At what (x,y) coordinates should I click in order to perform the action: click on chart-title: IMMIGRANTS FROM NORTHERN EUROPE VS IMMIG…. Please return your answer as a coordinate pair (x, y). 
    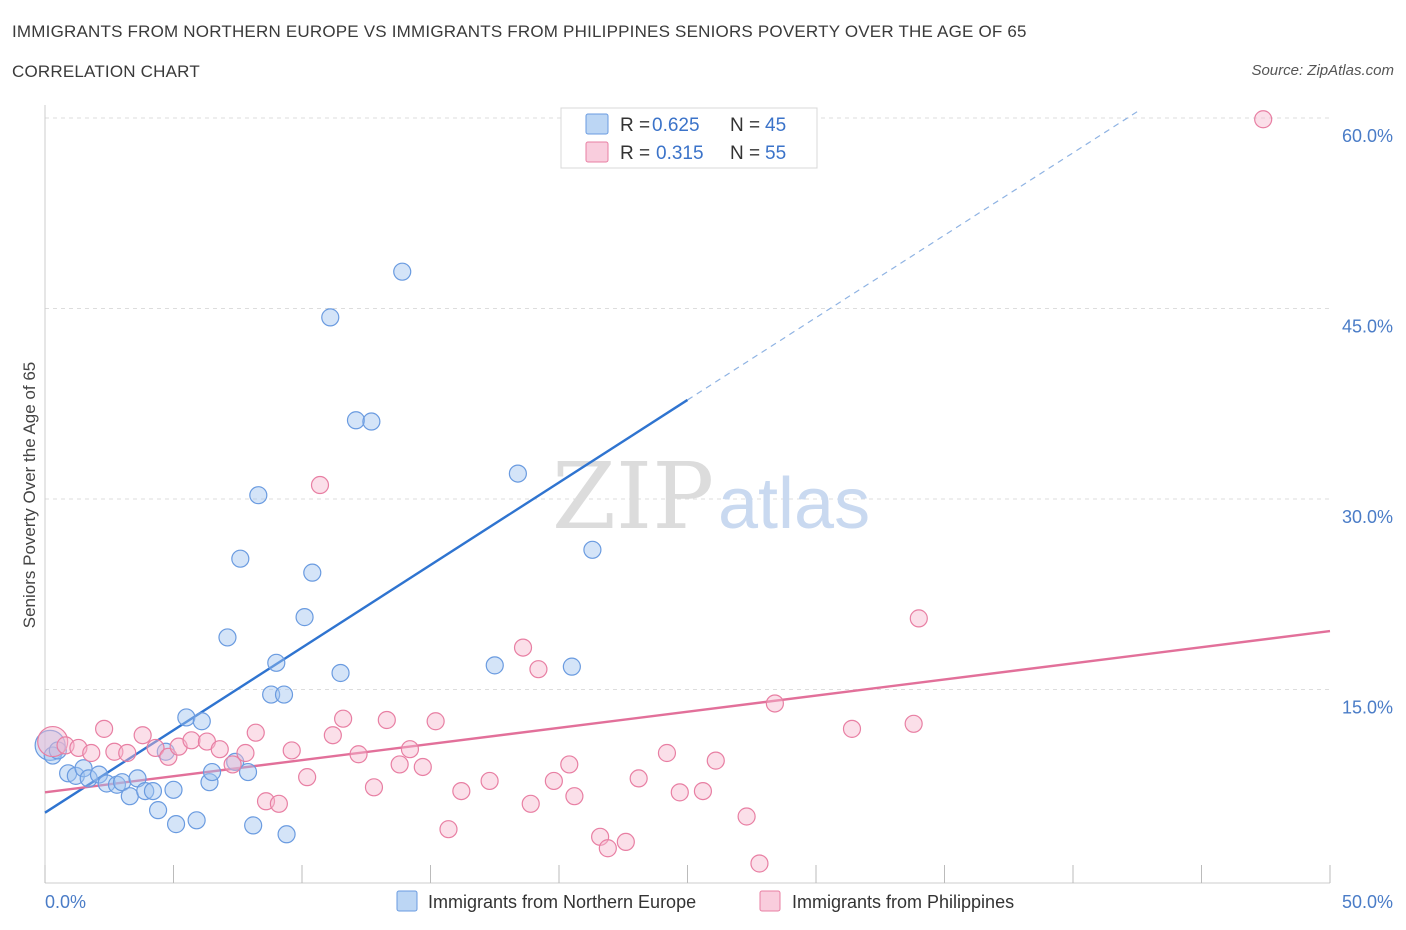
    Looking at the image, I should click on (519, 31).